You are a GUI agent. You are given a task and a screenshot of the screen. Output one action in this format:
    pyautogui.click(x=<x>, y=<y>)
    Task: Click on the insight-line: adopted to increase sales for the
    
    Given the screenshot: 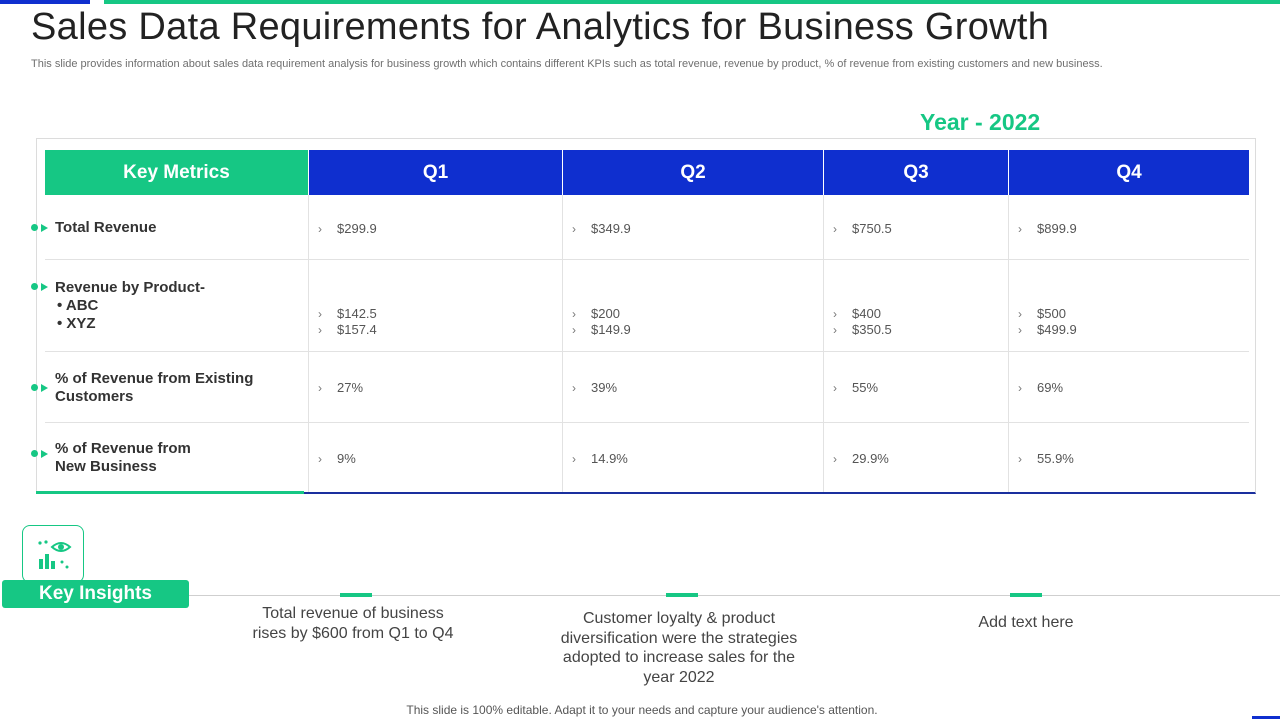 What is the action you would take?
    pyautogui.click(x=679, y=657)
    